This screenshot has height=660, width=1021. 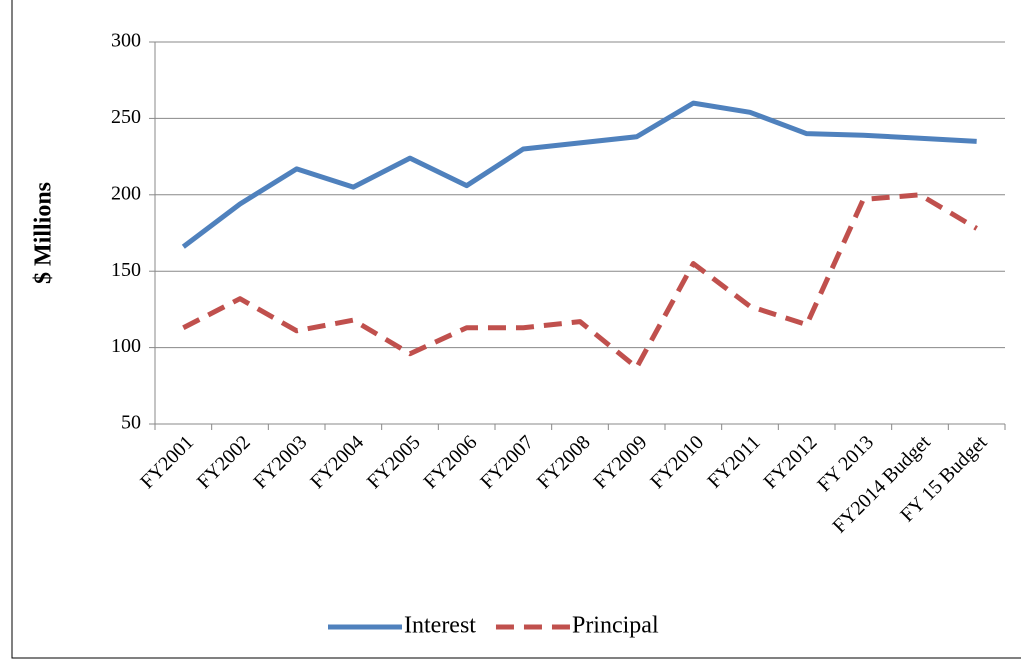 I want to click on x-tick-label: FY2001, so click(x=167, y=462).